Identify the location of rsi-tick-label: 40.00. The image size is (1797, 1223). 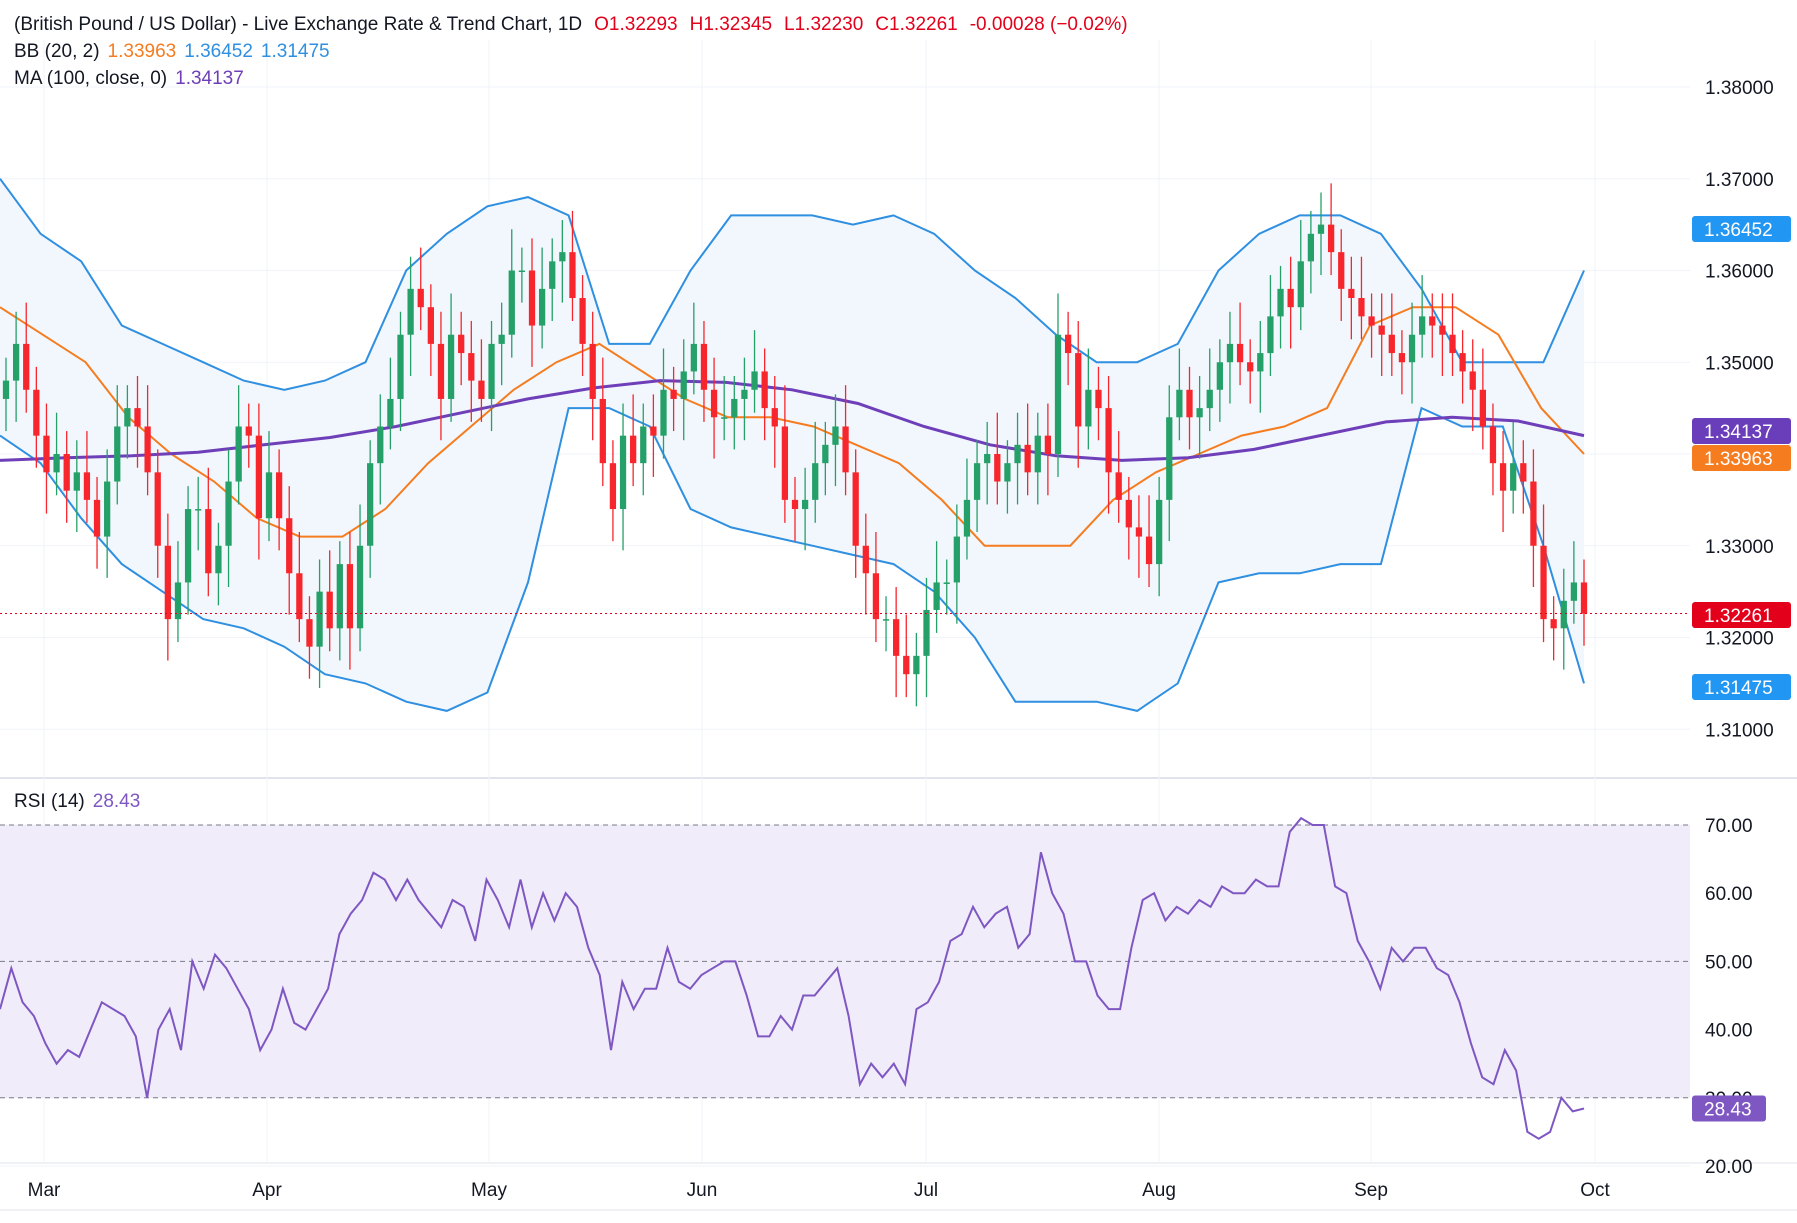
(1729, 1031).